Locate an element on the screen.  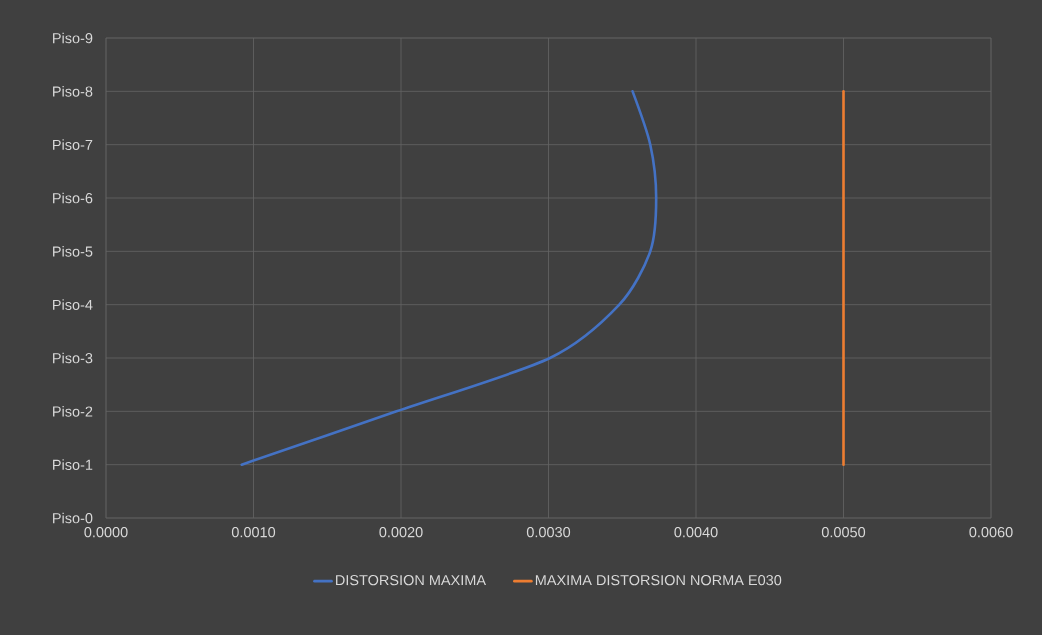
y-tick-label: Piso-7 is located at coordinates (73, 144).